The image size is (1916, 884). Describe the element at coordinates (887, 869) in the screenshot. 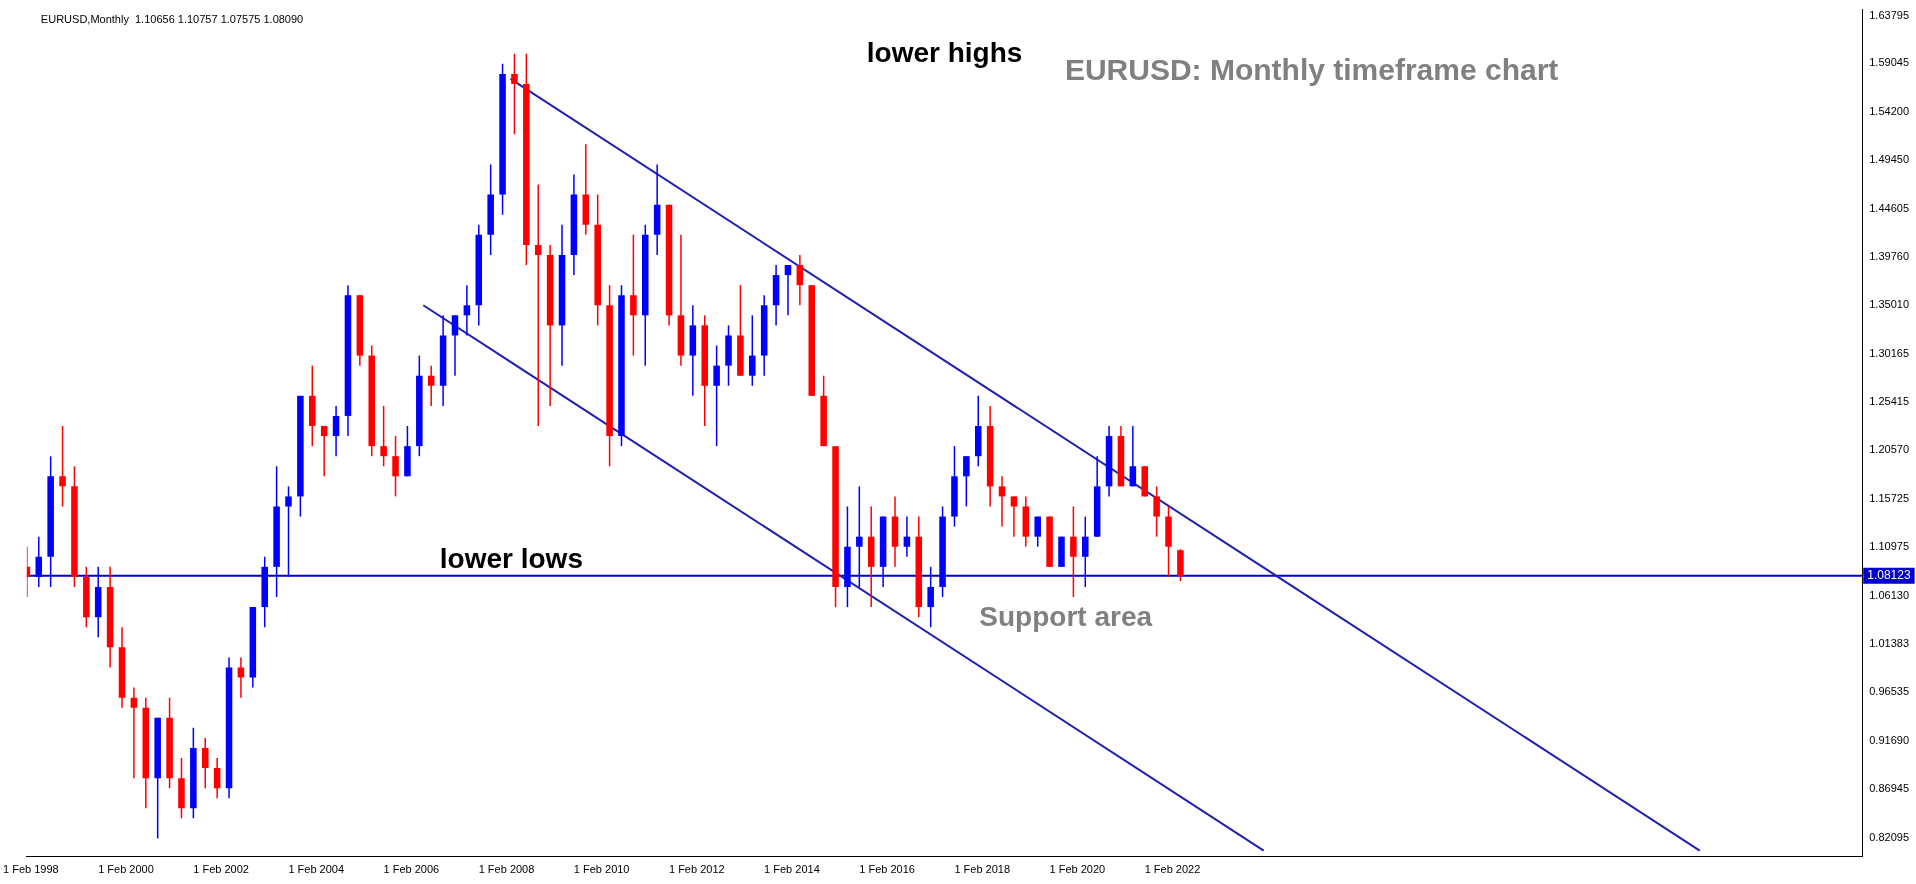

I see `x-tick-label: 1 Feb 2016` at that location.